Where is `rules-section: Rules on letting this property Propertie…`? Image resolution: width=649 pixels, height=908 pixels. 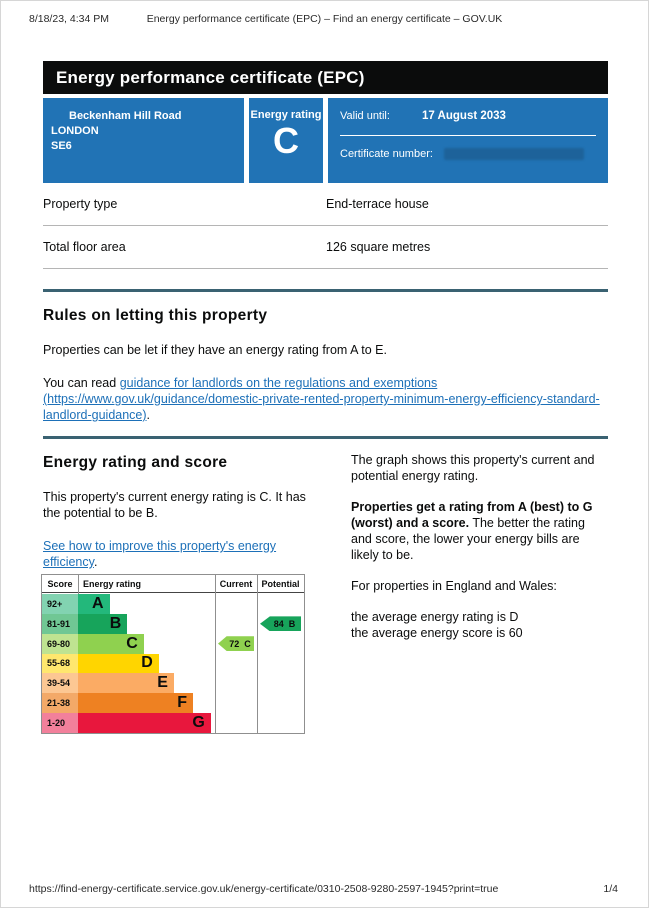
rules-section: Rules on letting this property Propertie… is located at coordinates (325, 356).